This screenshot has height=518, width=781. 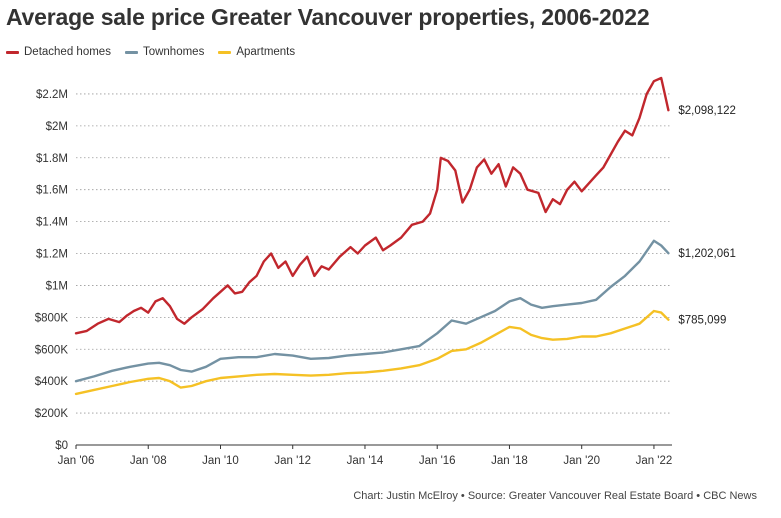 I want to click on x-tick-label: Jan '12, so click(x=292, y=461).